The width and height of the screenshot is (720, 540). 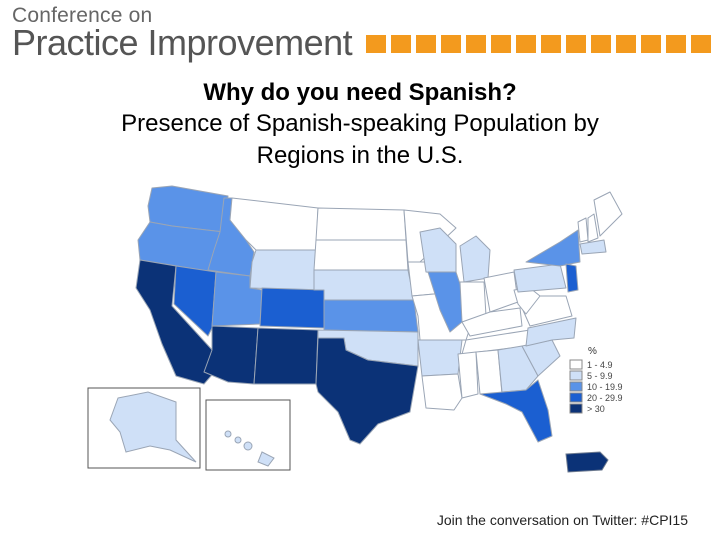 What do you see at coordinates (572, 278) in the screenshot?
I see `state-NJ` at bounding box center [572, 278].